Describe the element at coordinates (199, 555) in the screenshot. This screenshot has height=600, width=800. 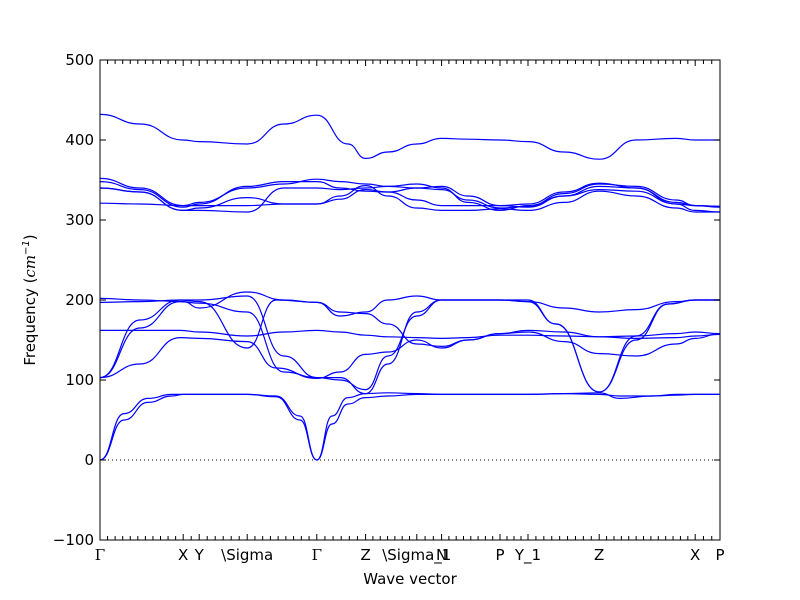
I see `x-tick-label: Y` at that location.